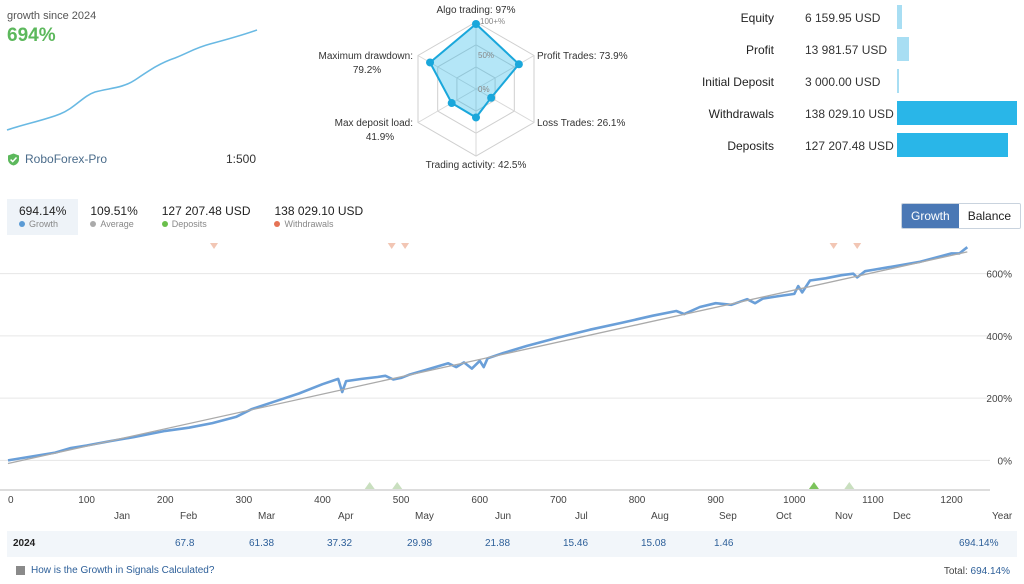 Image resolution: width=1024 pixels, height=584 pixels. Describe the element at coordinates (244, 500) in the screenshot. I see `x-tick-label: 300` at that location.